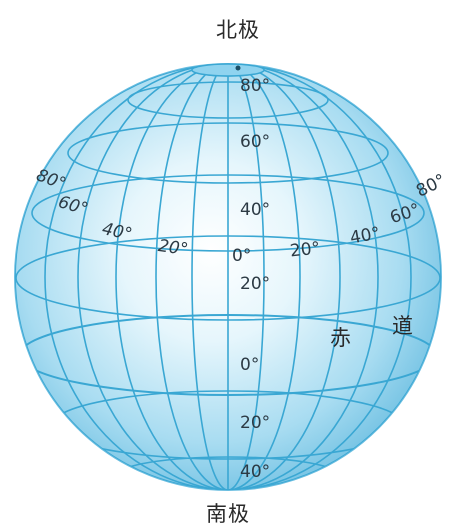 The image size is (455, 528). What do you see at coordinates (228, 514) in the screenshot?
I see `south-pole-label: 南极` at bounding box center [228, 514].